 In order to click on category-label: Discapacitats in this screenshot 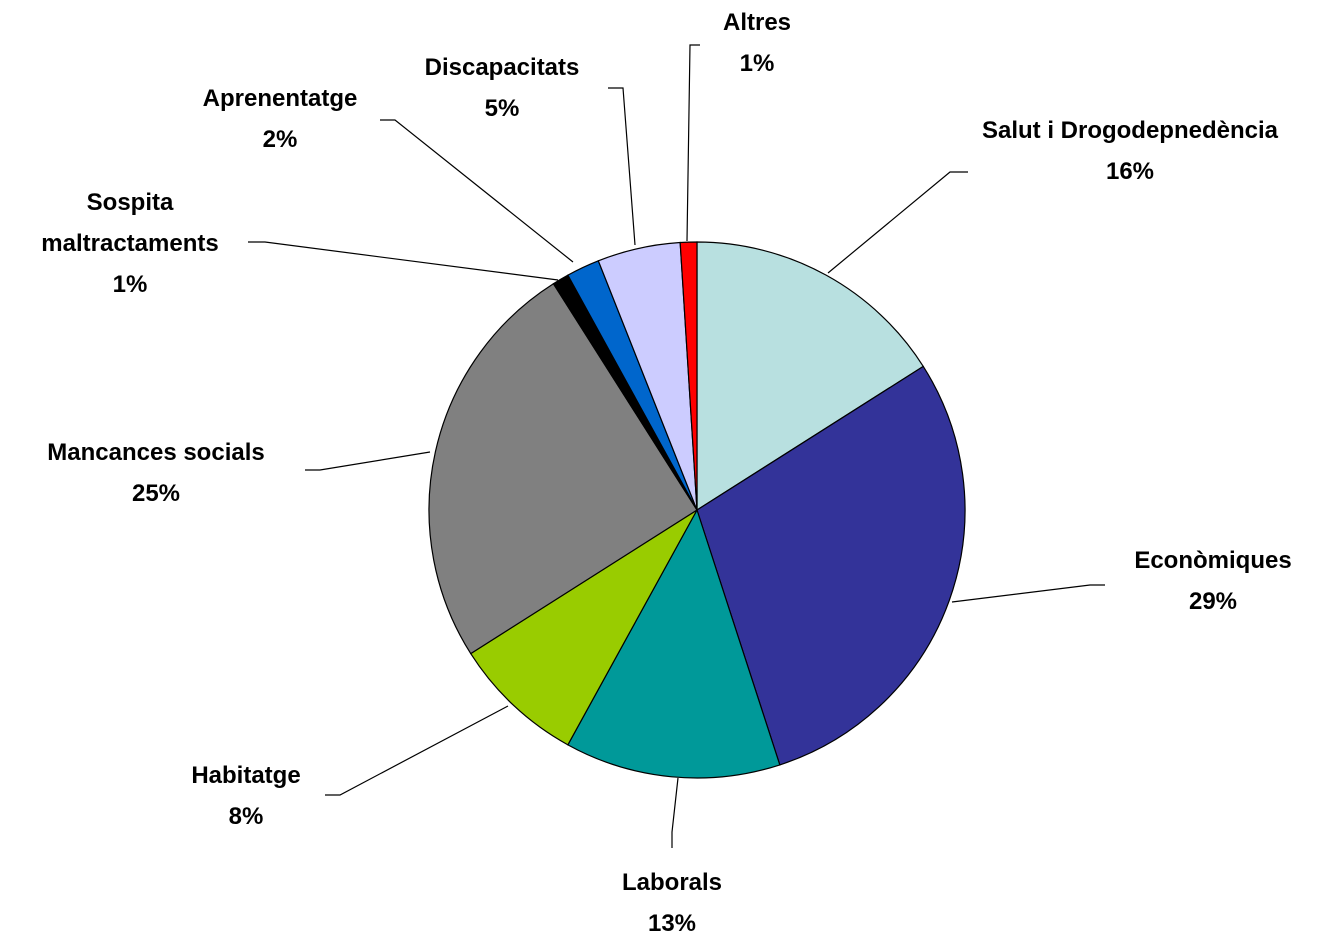, I will do `click(502, 67)`.